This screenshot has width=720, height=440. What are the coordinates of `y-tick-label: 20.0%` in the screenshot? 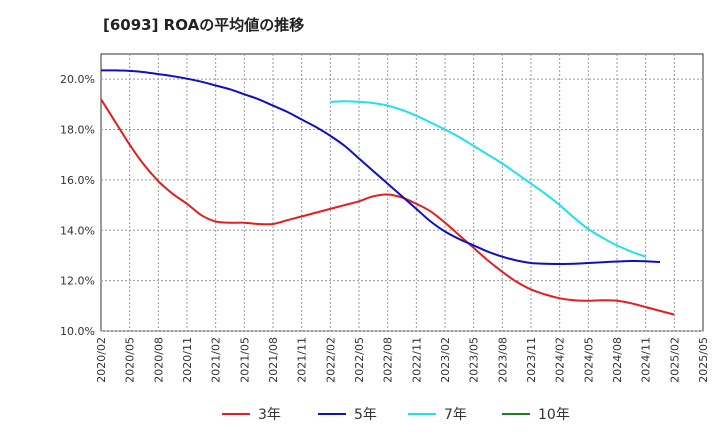 It's located at (77, 79).